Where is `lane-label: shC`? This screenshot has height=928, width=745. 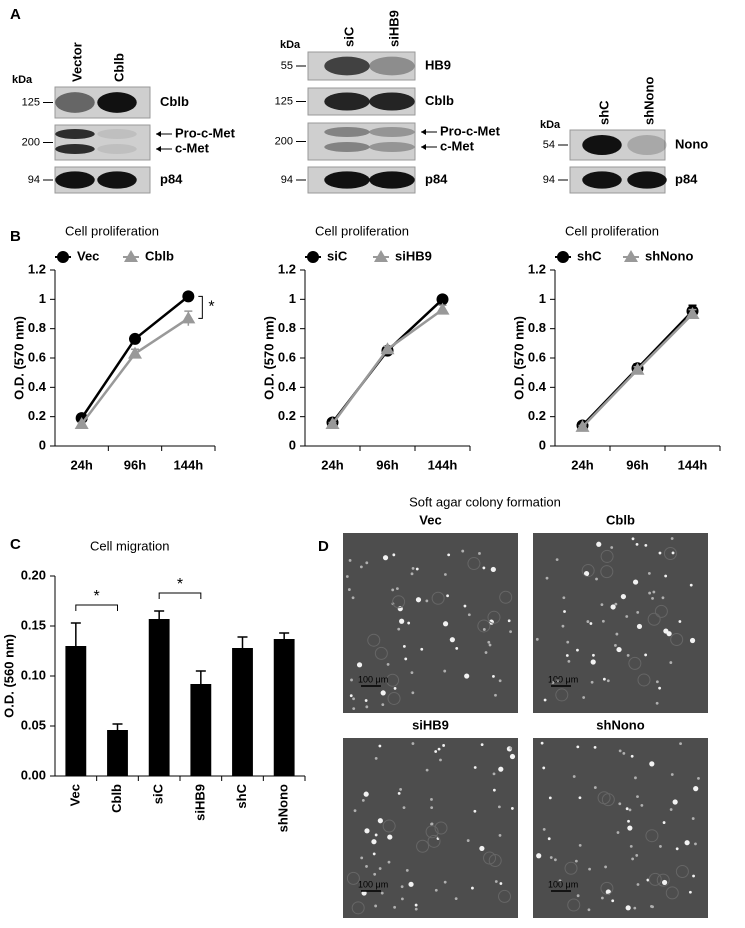
lane-label: shC is located at coordinates (603, 112).